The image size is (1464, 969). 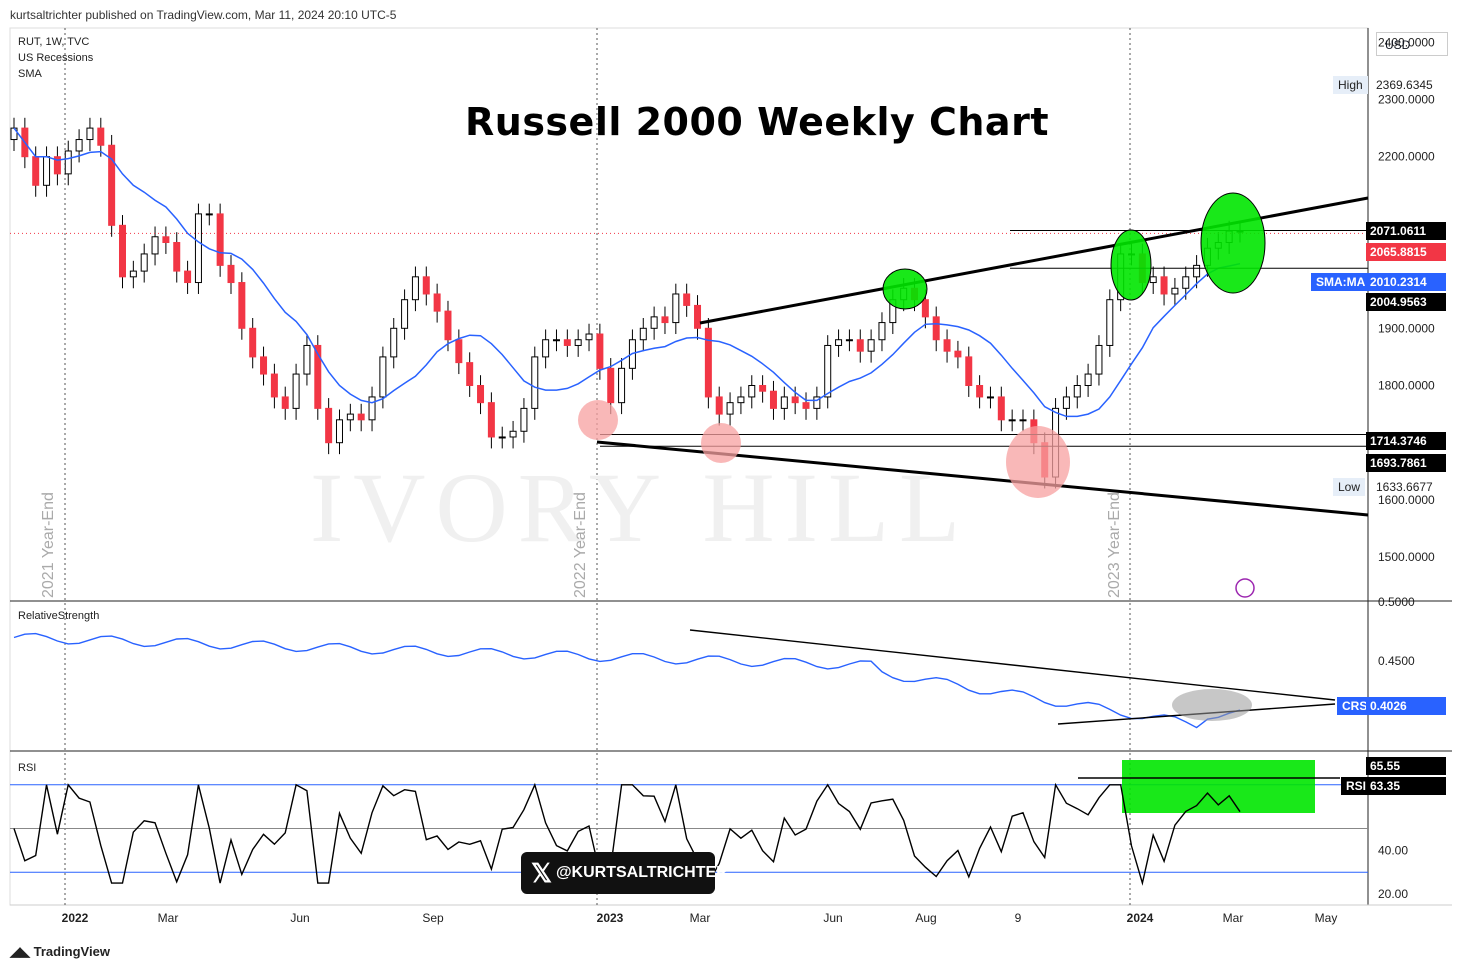 I want to click on rsi-tick-label: 40.00, so click(x=1393, y=850).